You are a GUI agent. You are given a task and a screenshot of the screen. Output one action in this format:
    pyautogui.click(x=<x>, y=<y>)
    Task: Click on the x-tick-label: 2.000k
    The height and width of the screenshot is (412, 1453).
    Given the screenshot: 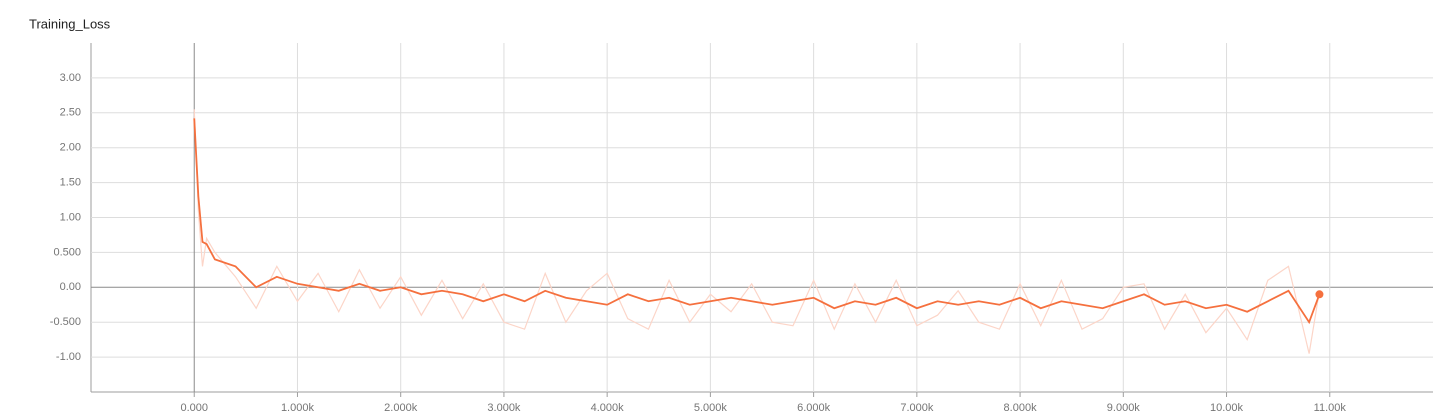 What is the action you would take?
    pyautogui.click(x=401, y=407)
    